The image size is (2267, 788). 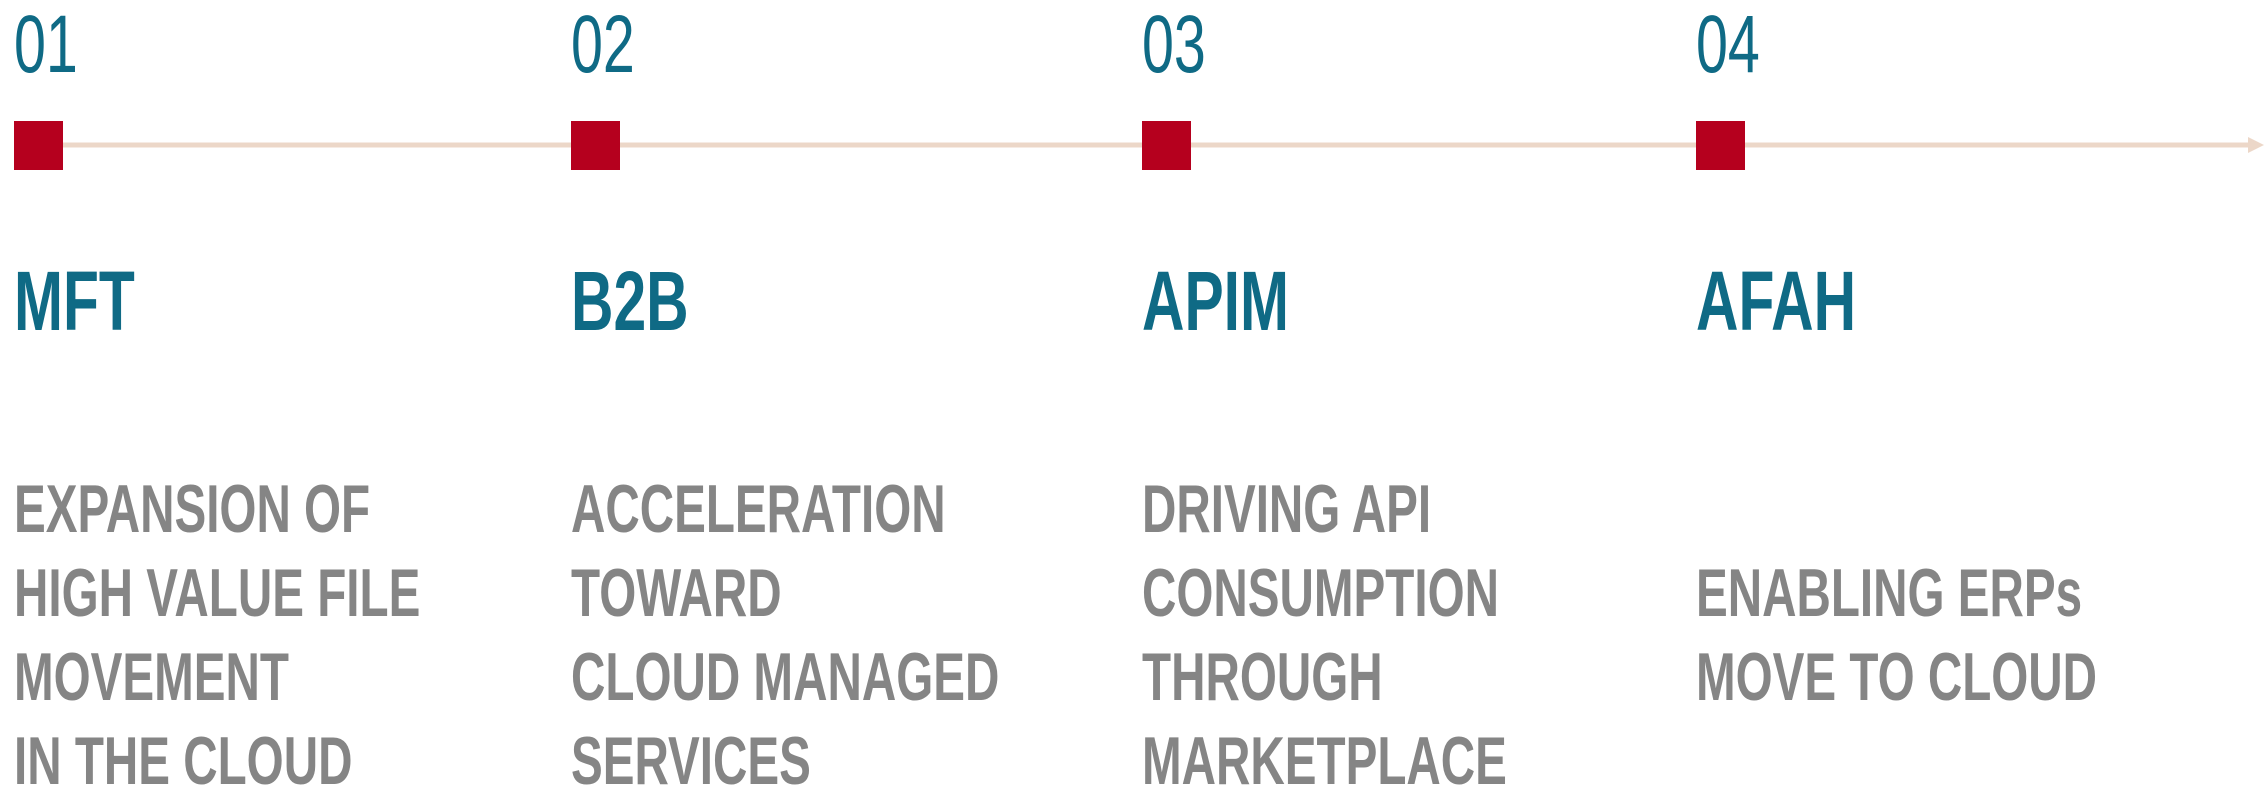 What do you see at coordinates (1324, 756) in the screenshot?
I see `item-description-line: MARKETPLACE` at bounding box center [1324, 756].